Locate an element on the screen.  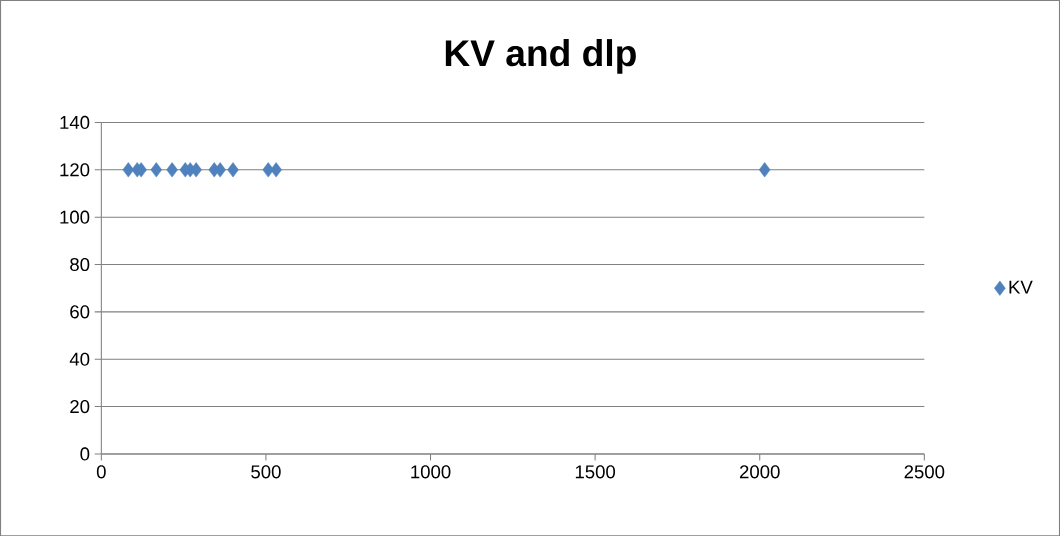
legend-label: KV is located at coordinates (1021, 287).